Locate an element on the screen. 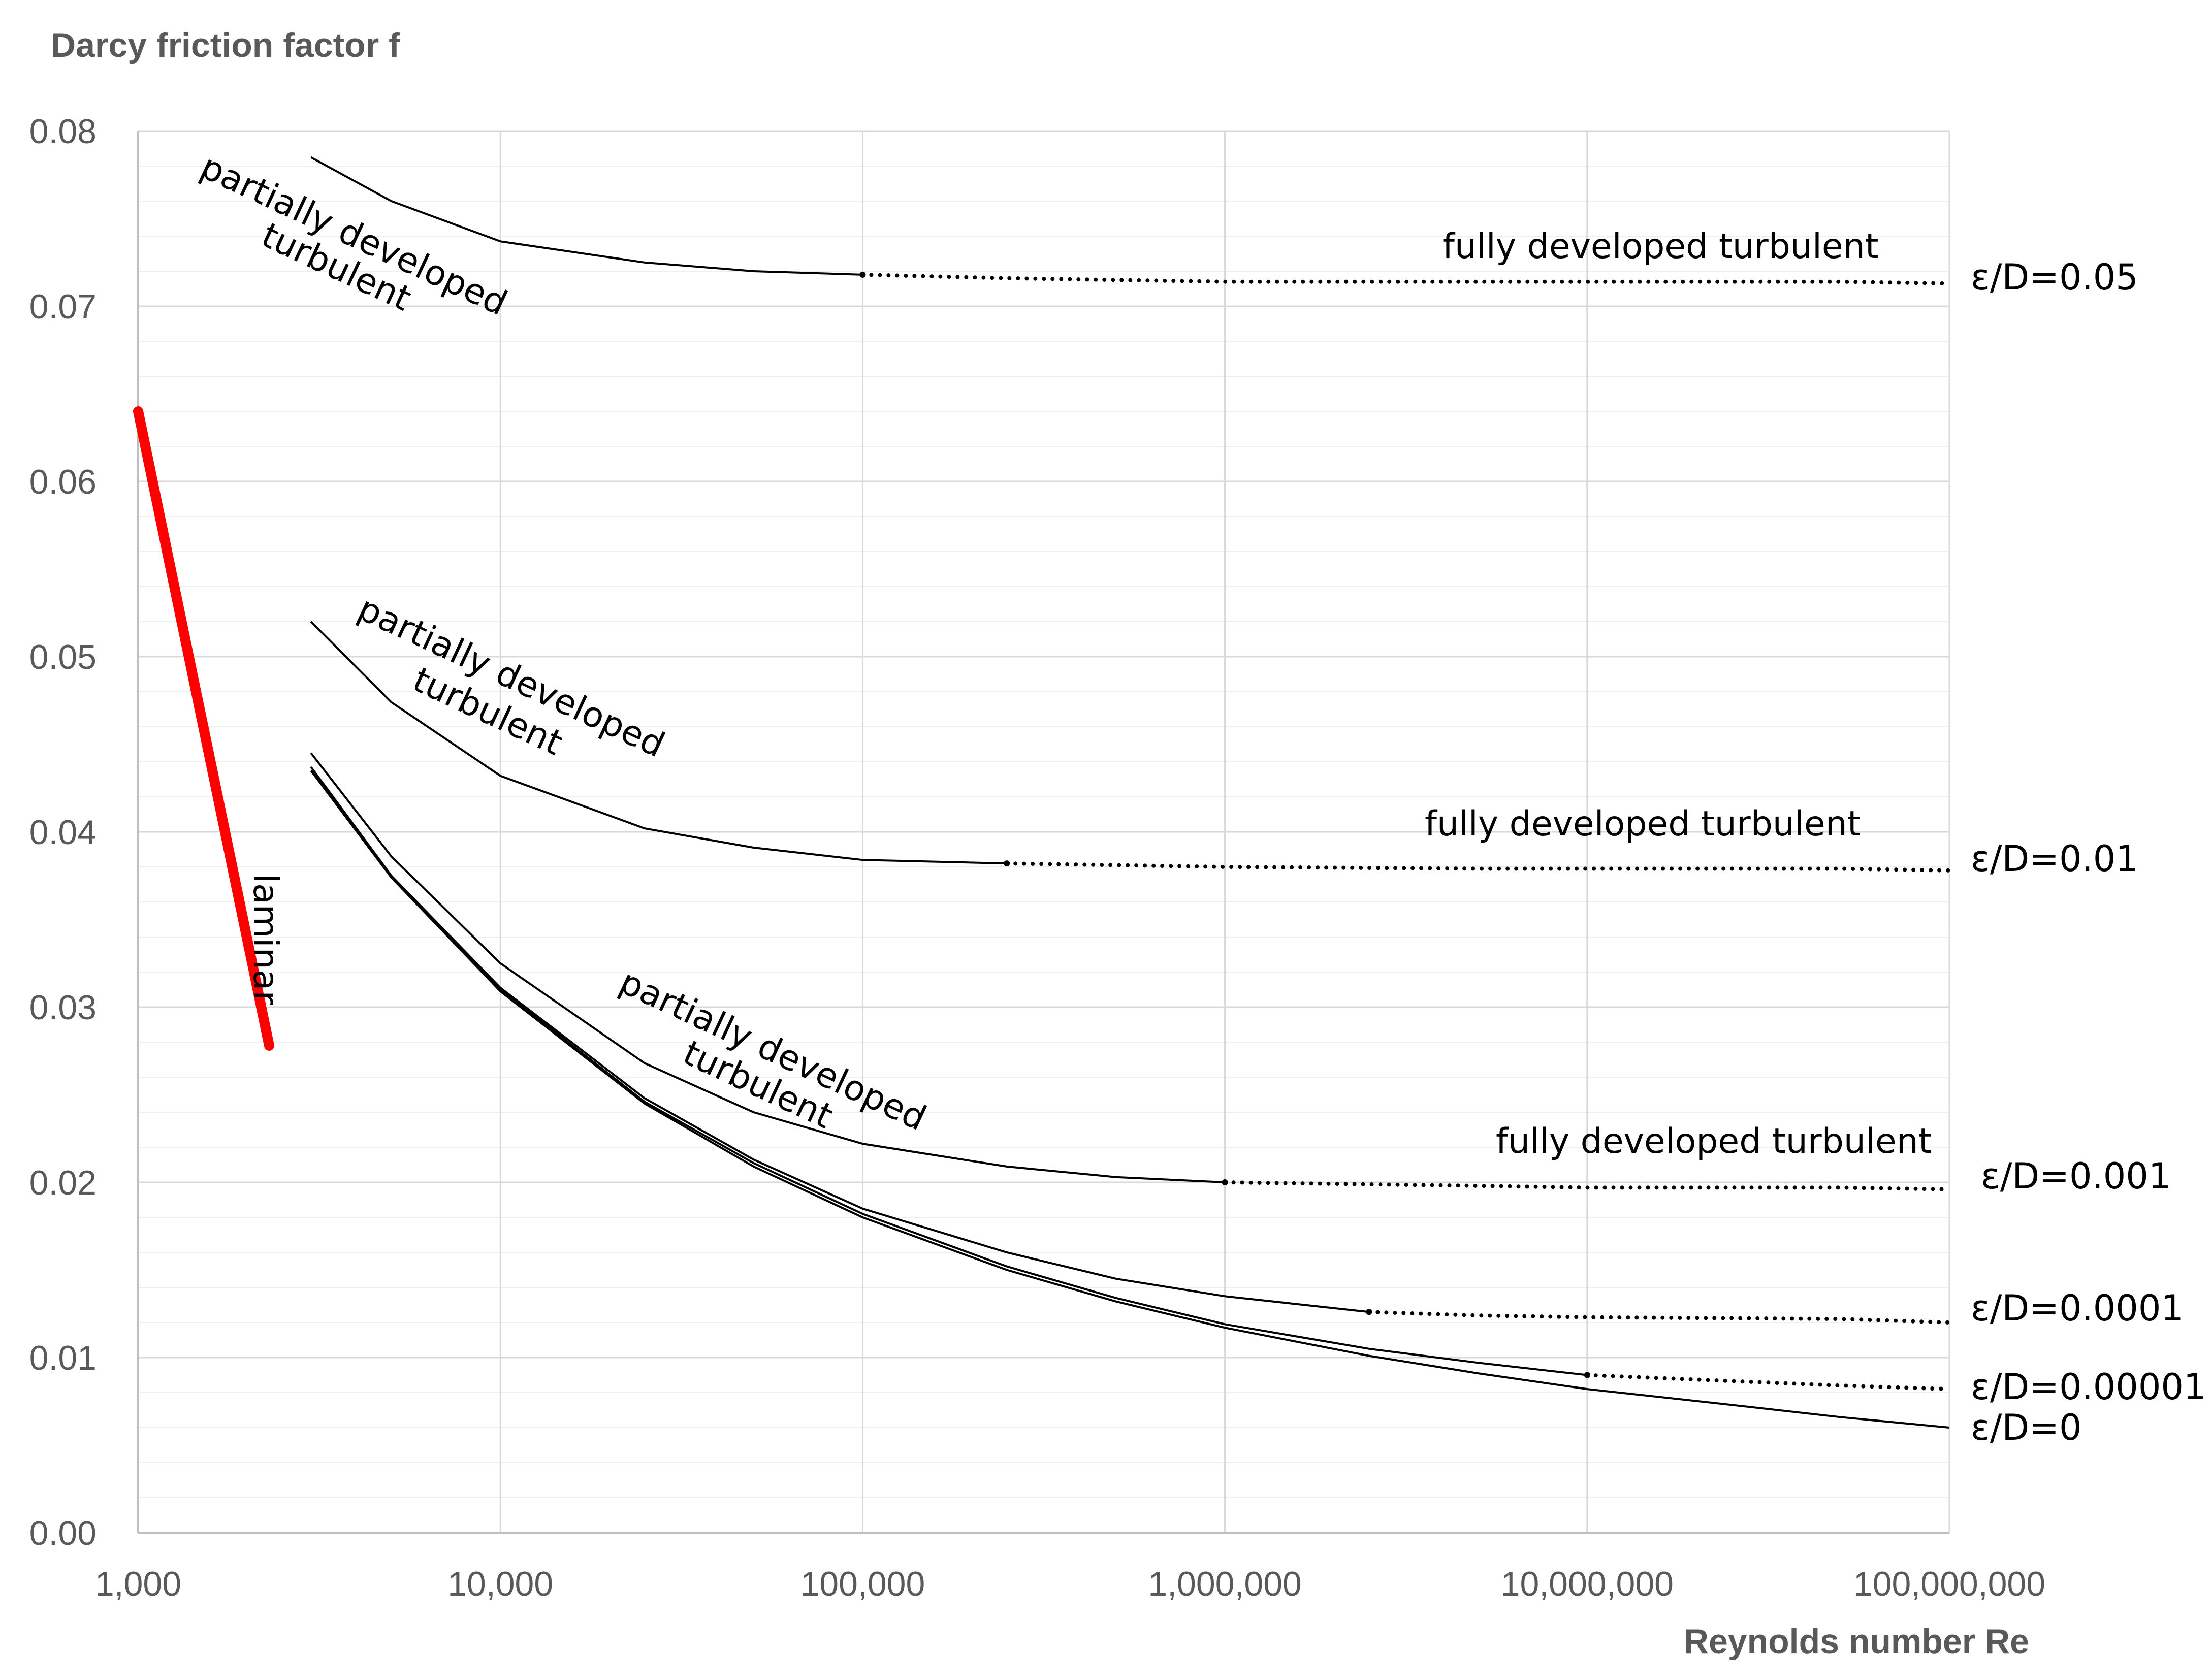 The height and width of the screenshot is (1678, 2212). x-tick-label: 10,000 is located at coordinates (500, 1584).